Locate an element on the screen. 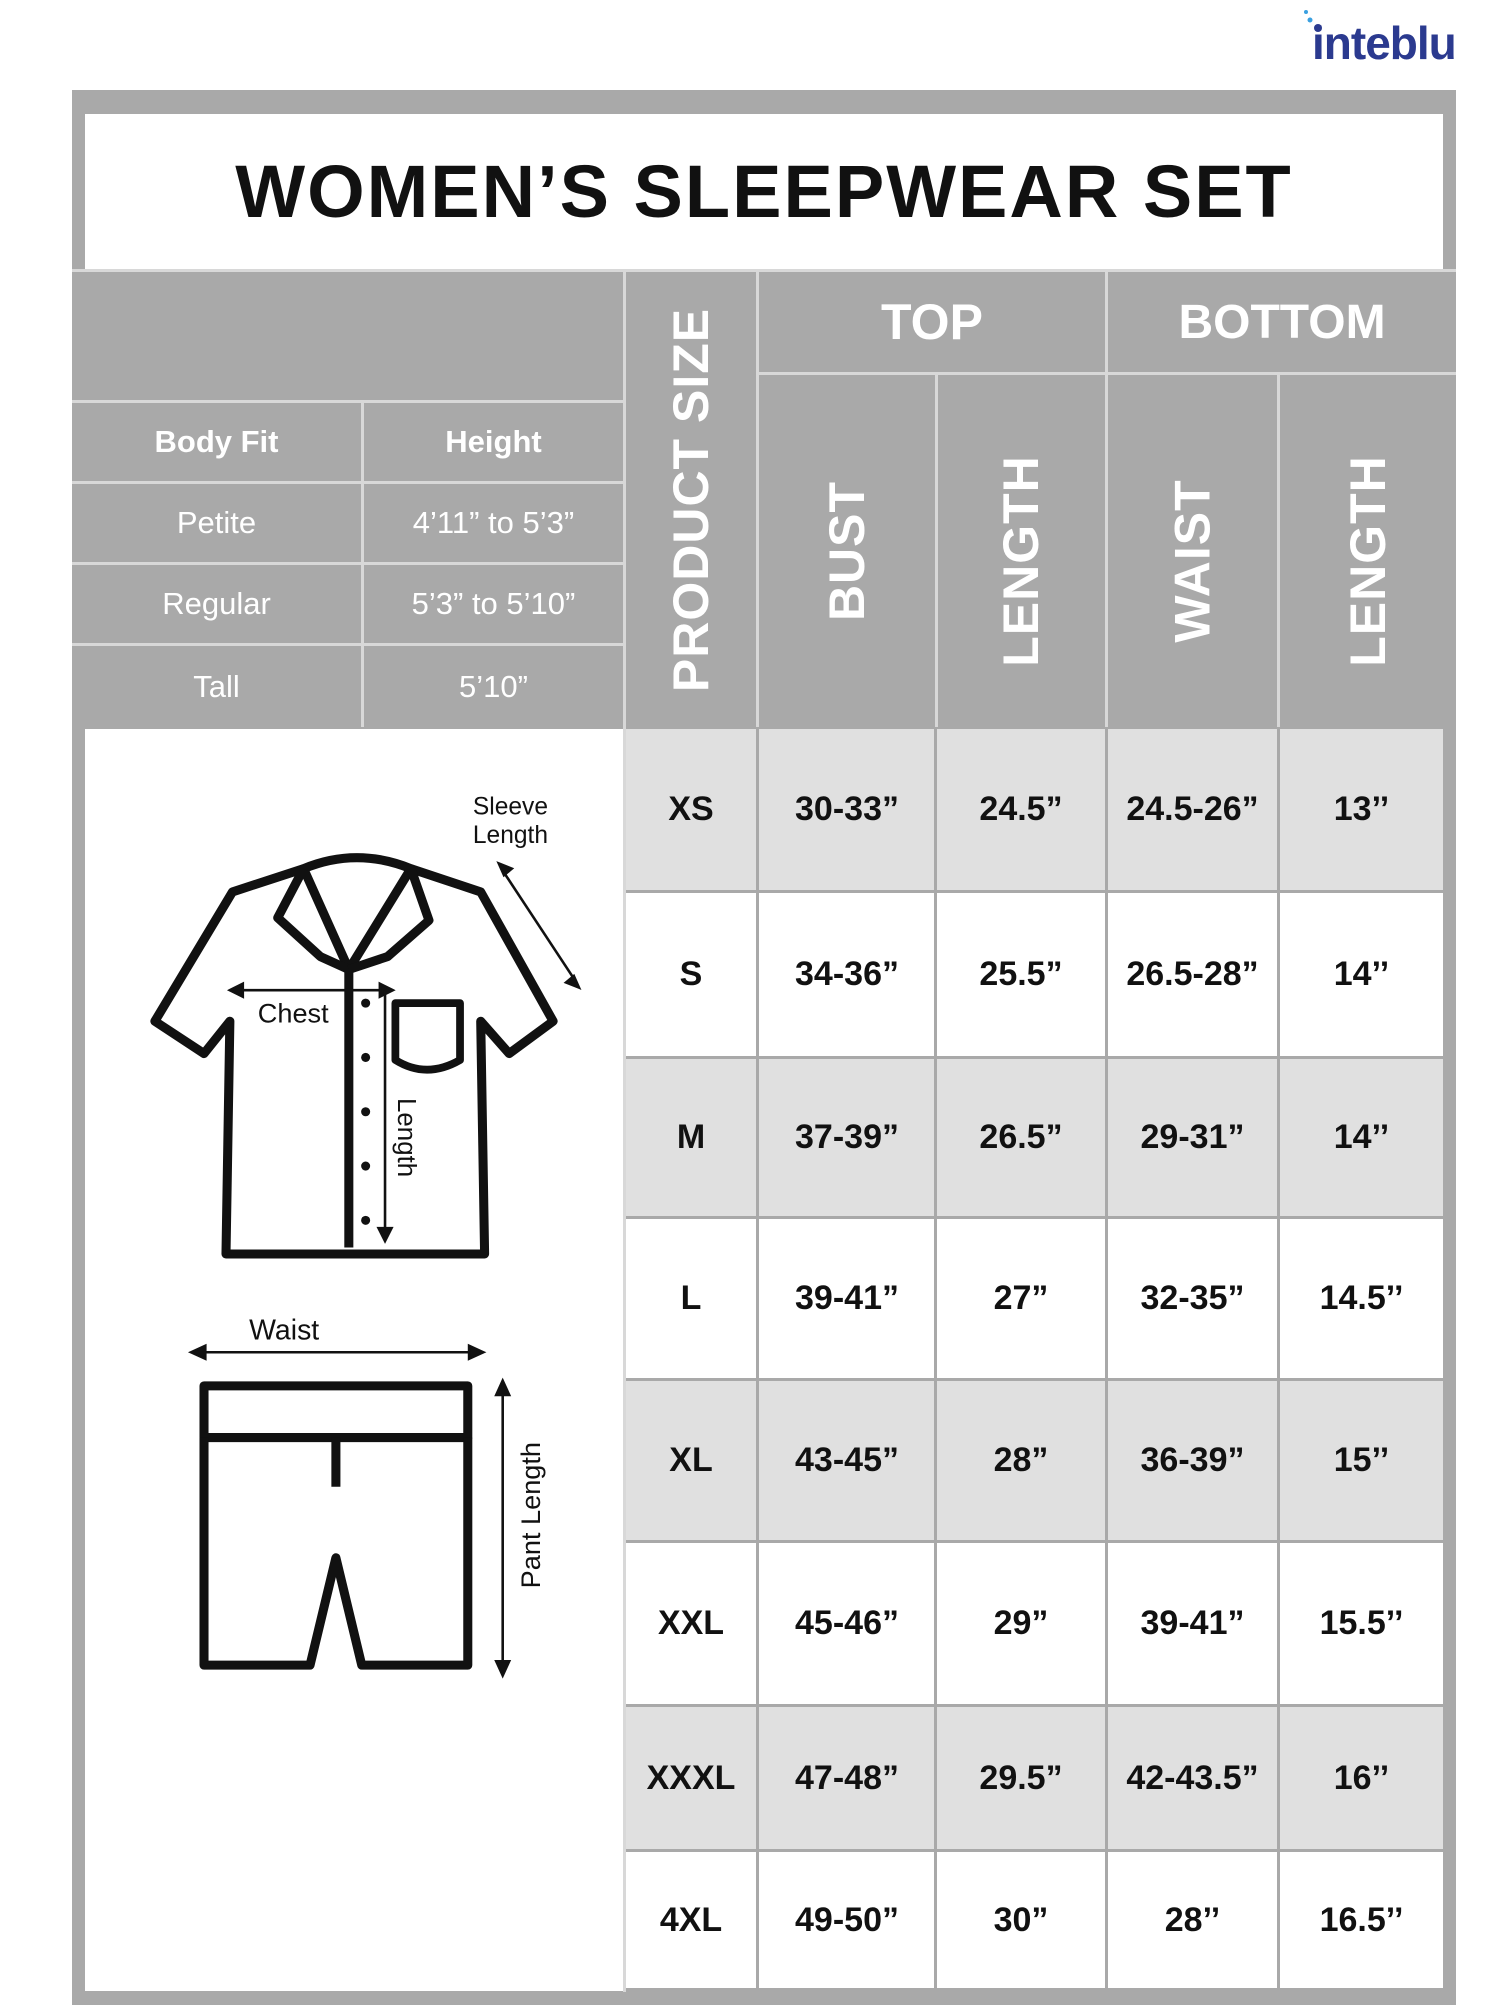  height-header: Height is located at coordinates (493, 441).